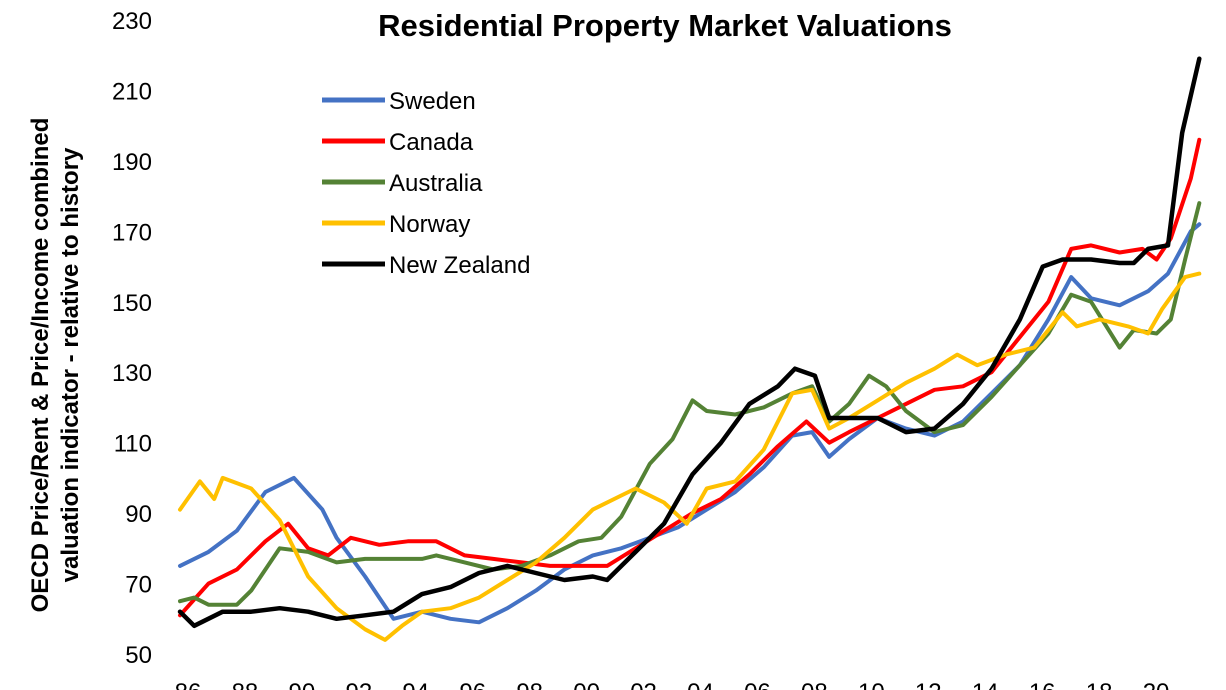 The height and width of the screenshot is (690, 1226). I want to click on x-tick-label: 90, so click(302, 684).